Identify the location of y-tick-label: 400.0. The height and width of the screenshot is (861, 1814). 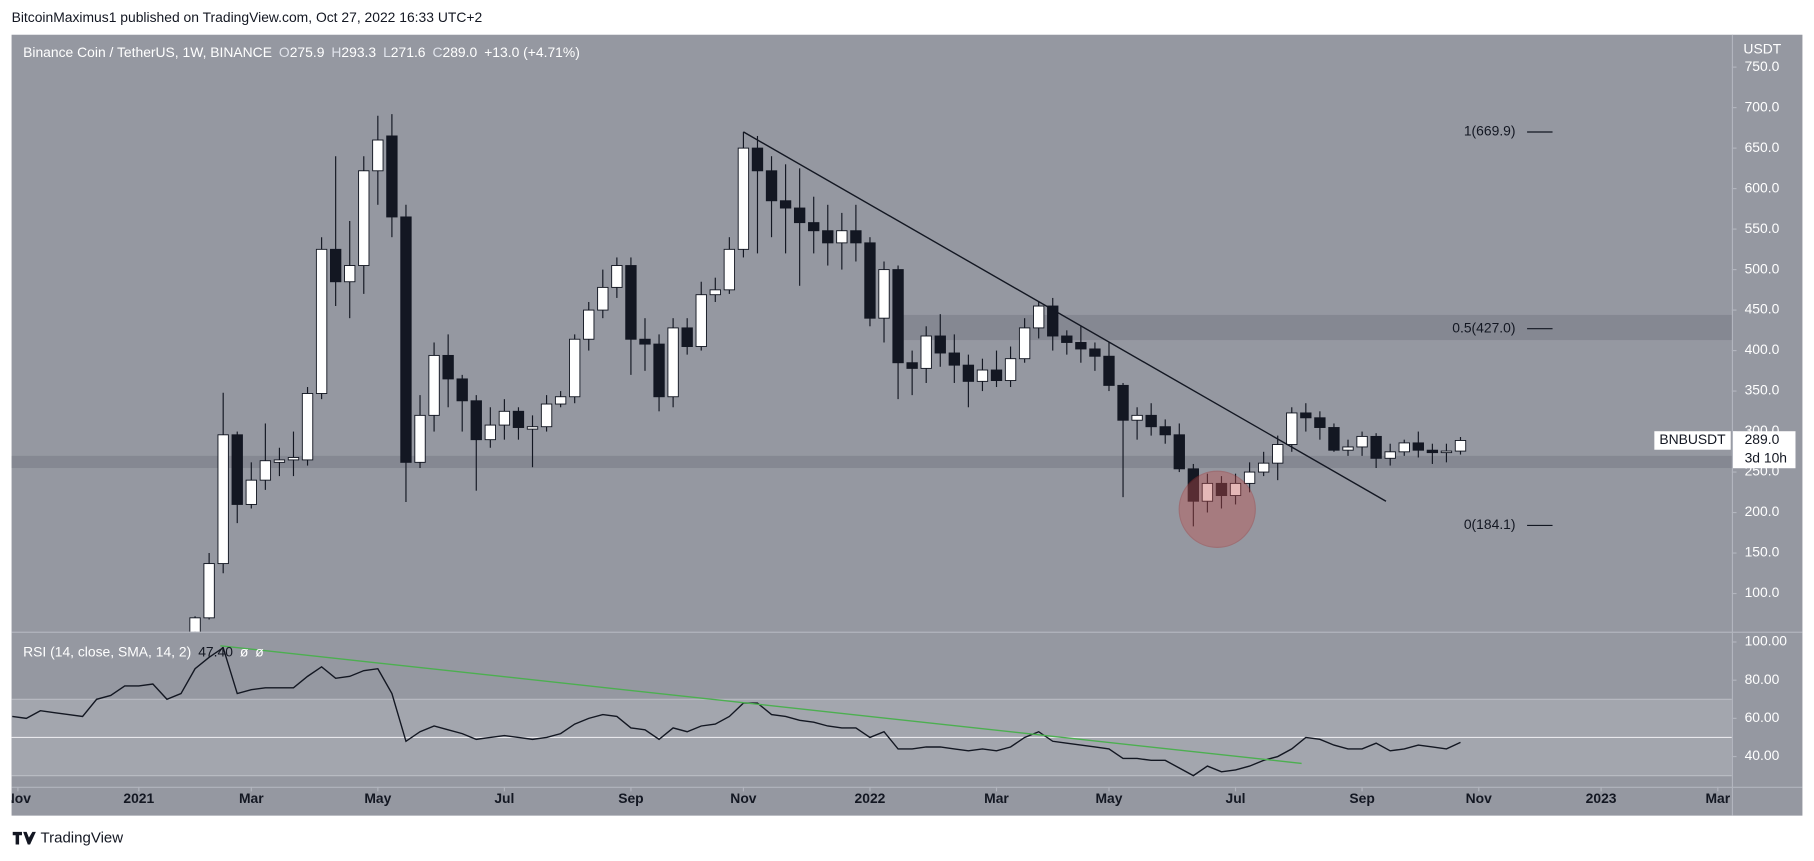
(1762, 349).